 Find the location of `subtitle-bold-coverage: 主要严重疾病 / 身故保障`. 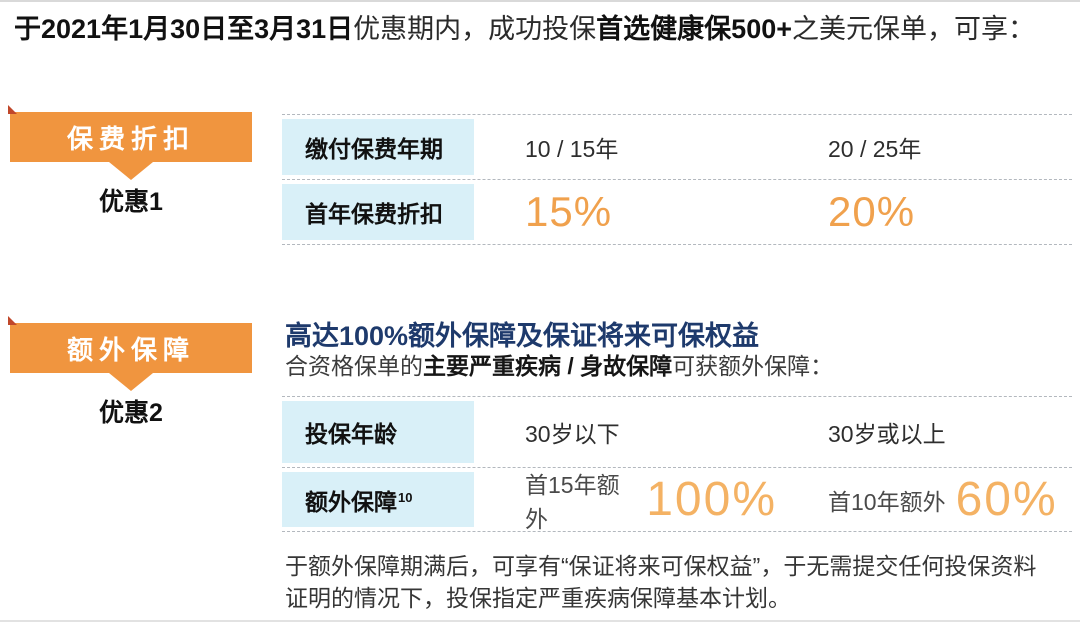

subtitle-bold-coverage: 主要严重疾病 / 身故保障 is located at coordinates (548, 366).